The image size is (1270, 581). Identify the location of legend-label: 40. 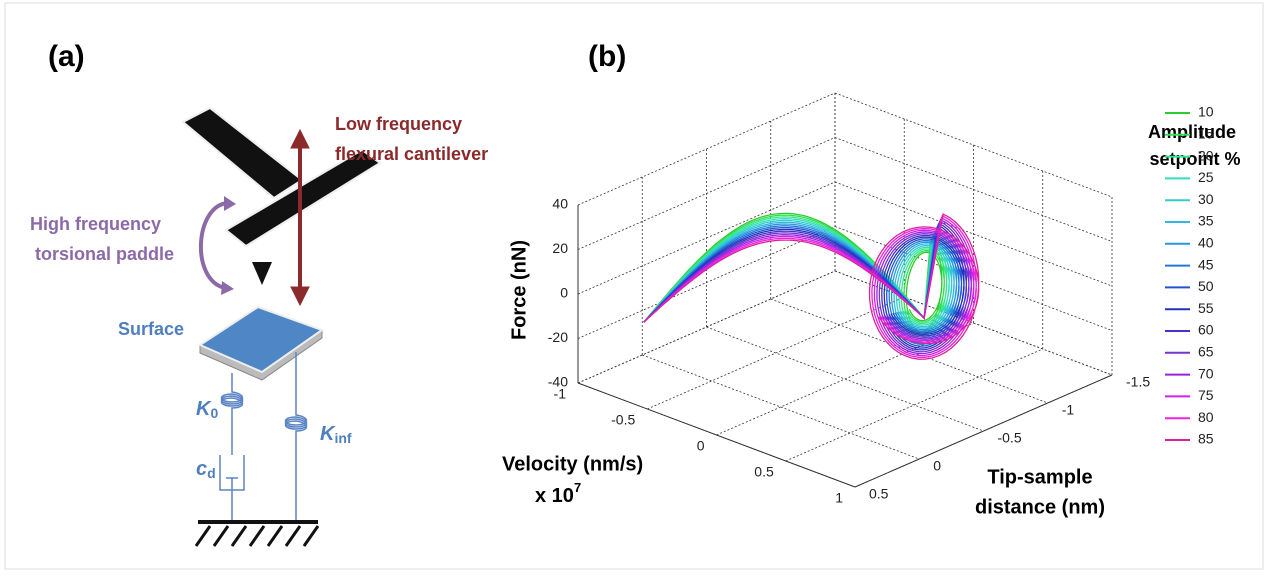
(1206, 243).